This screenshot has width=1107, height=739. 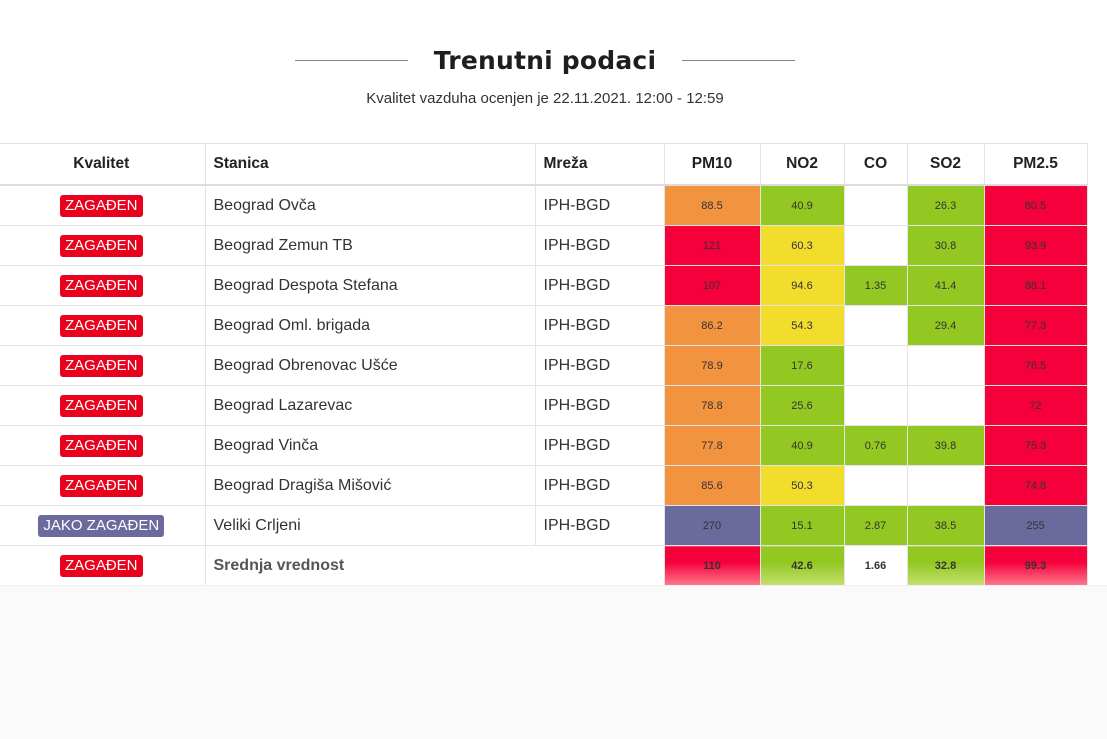 What do you see at coordinates (370, 485) in the screenshot?
I see `station-cell: Beograd Dragiša Mišović` at bounding box center [370, 485].